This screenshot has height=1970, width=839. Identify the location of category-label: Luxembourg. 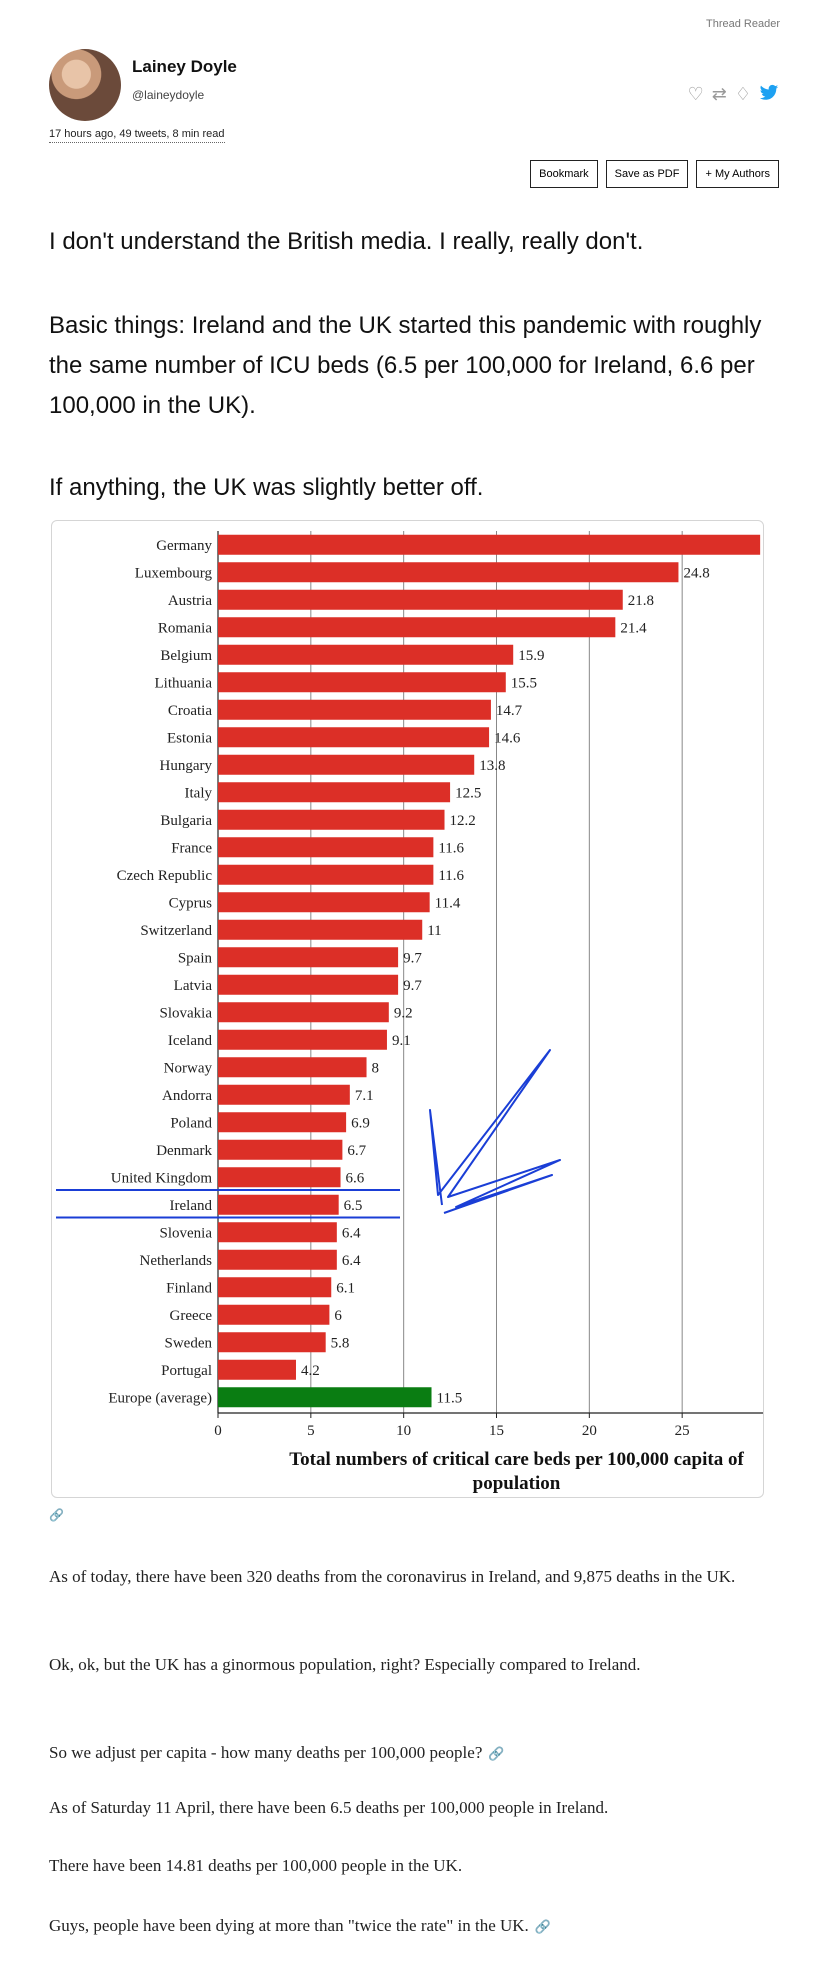
(174, 573).